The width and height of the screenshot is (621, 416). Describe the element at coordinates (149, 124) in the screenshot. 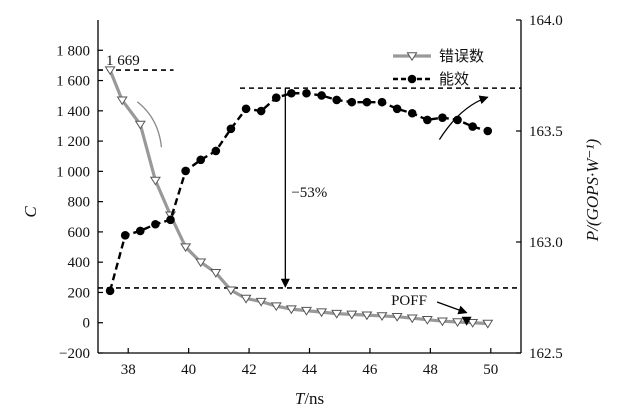

I see `errors-trend-curve` at that location.